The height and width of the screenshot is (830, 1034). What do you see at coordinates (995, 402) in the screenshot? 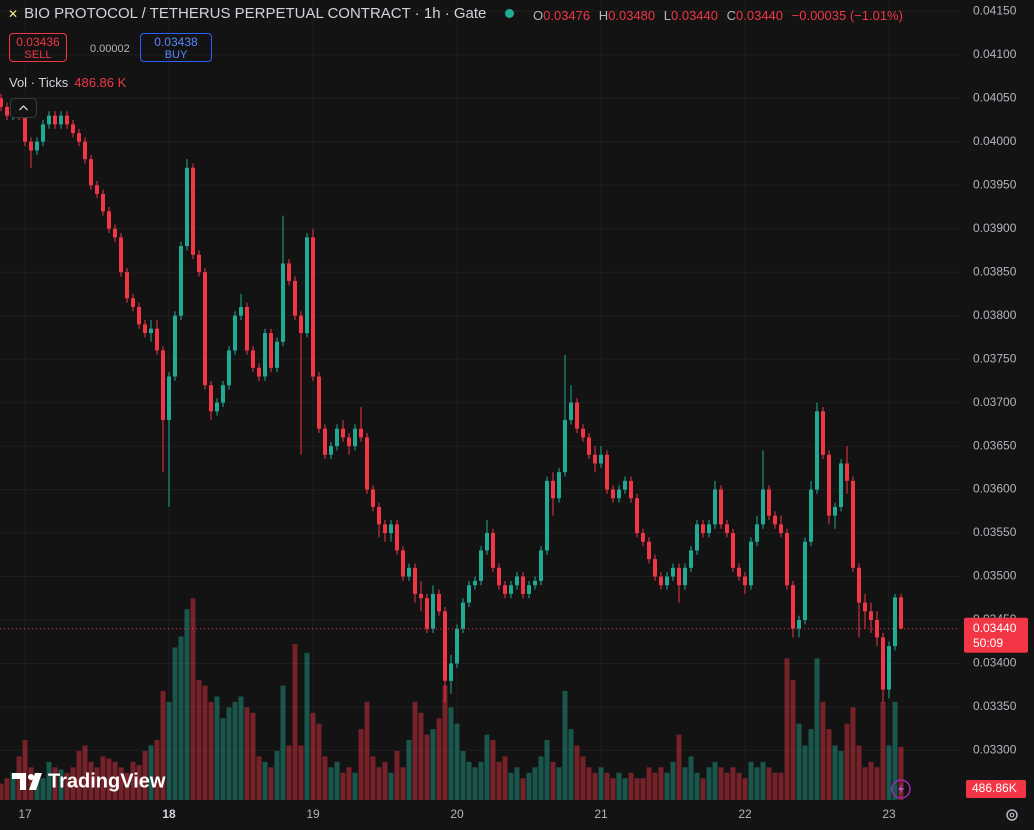
I see `y-tick-label: 0.03700` at bounding box center [995, 402].